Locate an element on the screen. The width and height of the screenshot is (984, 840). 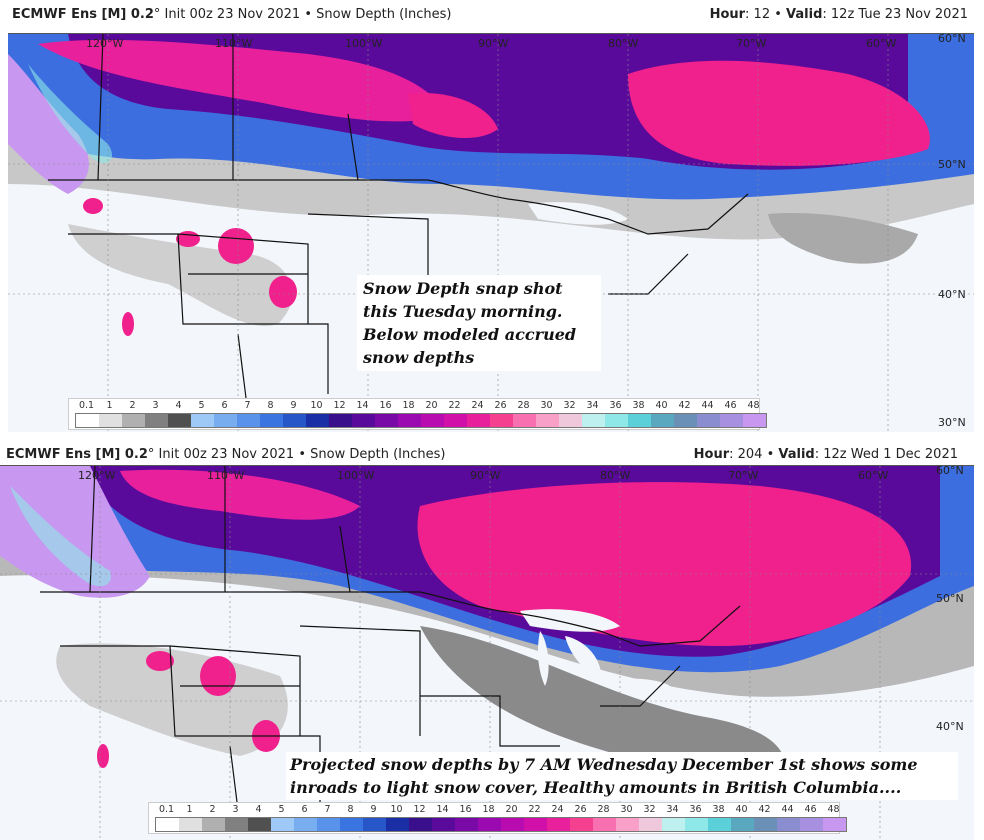
hour-value: : 12 • is located at coordinates (766, 14).